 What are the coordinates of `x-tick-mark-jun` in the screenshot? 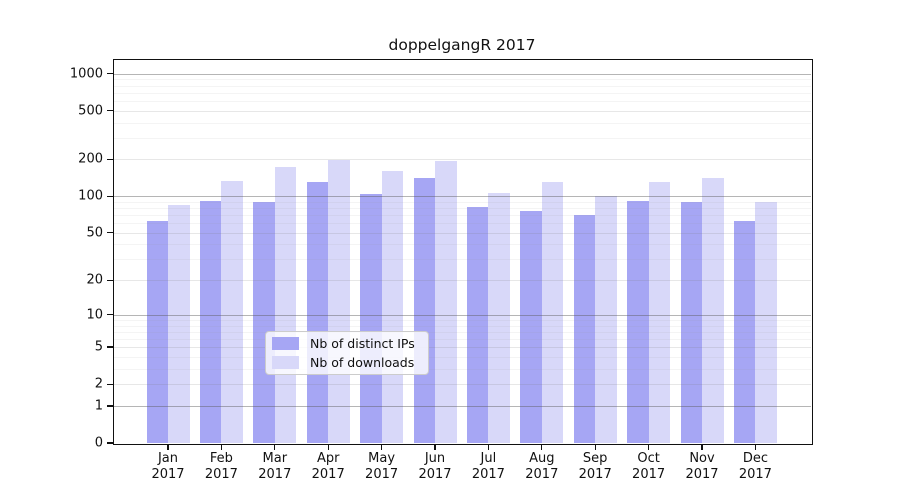 It's located at (435, 447).